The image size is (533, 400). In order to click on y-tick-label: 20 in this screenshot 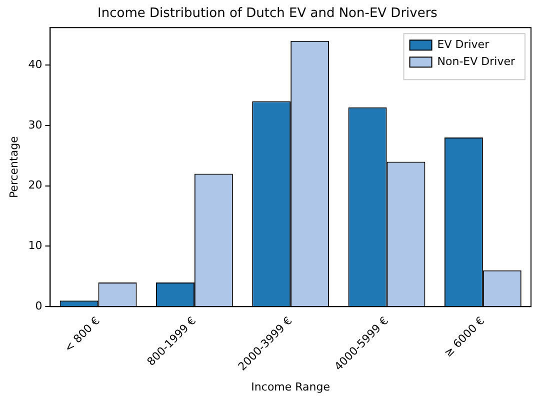, I will do `click(35, 185)`.